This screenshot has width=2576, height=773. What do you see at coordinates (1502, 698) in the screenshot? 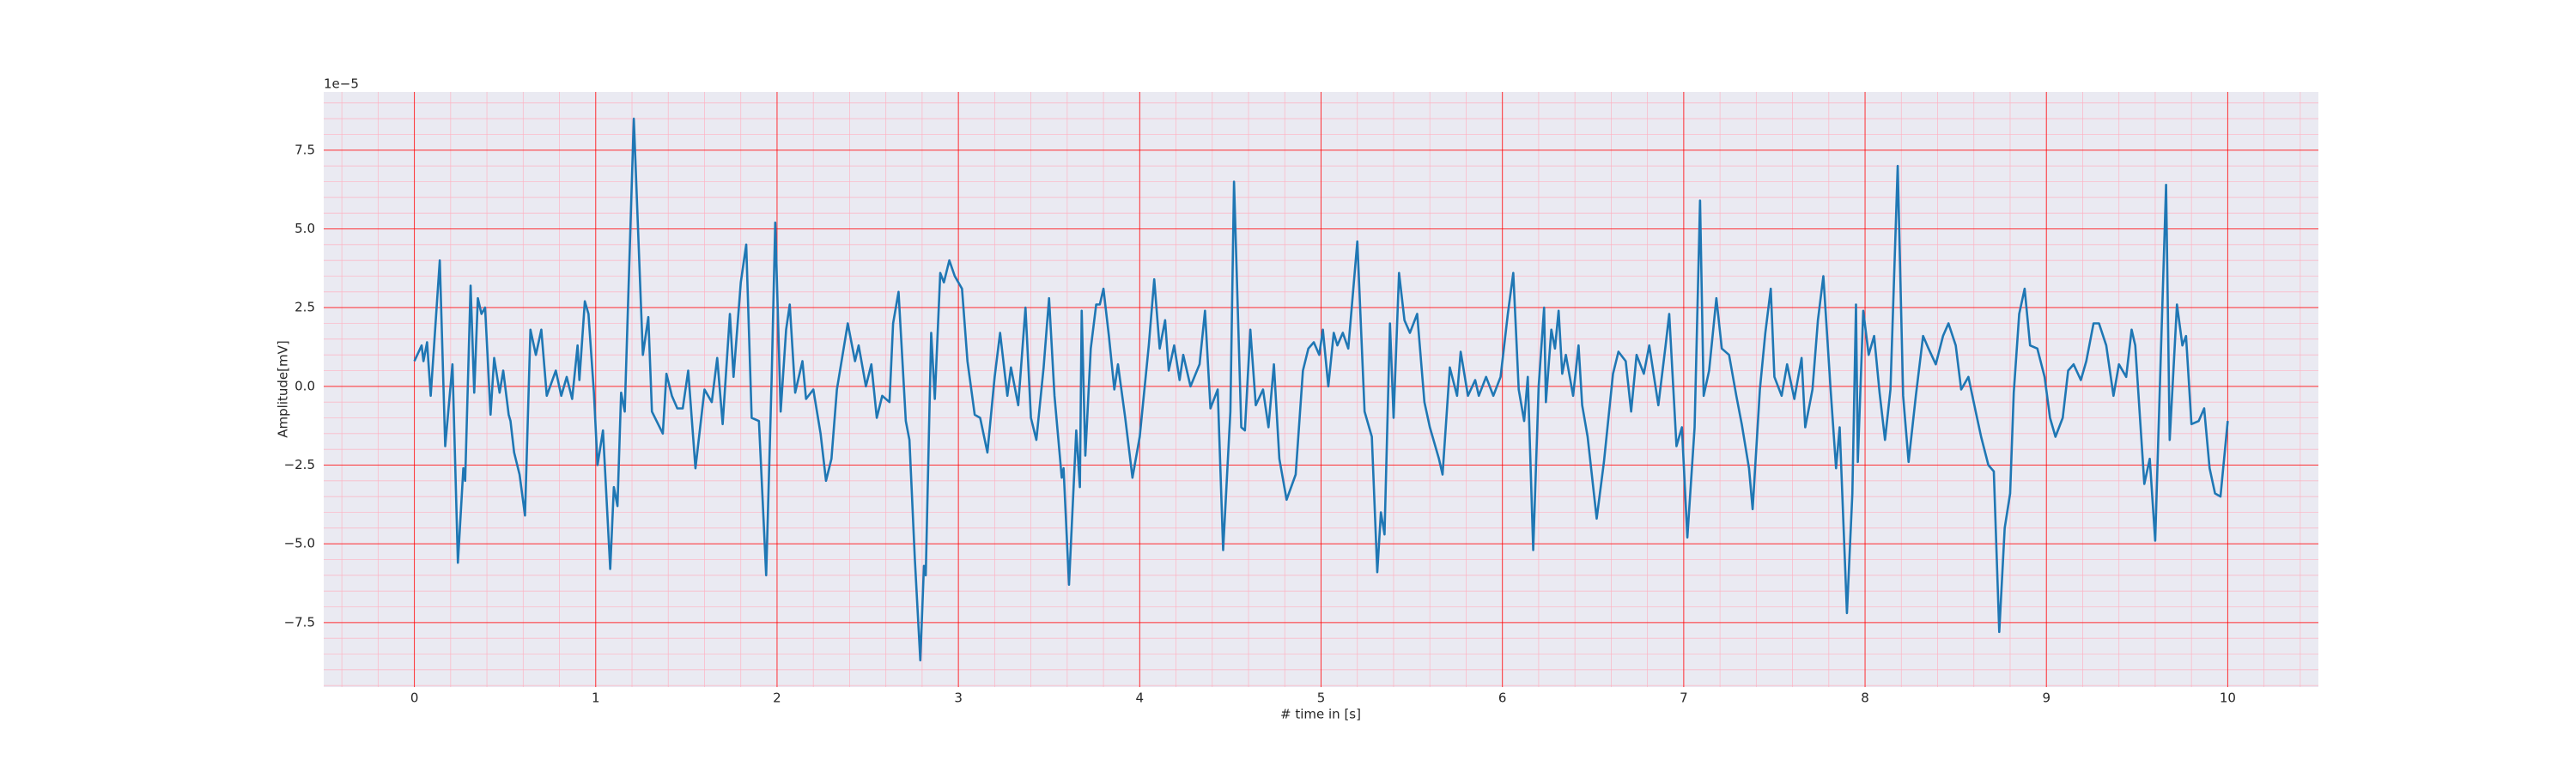
I see `x-tick-label: 6` at bounding box center [1502, 698].